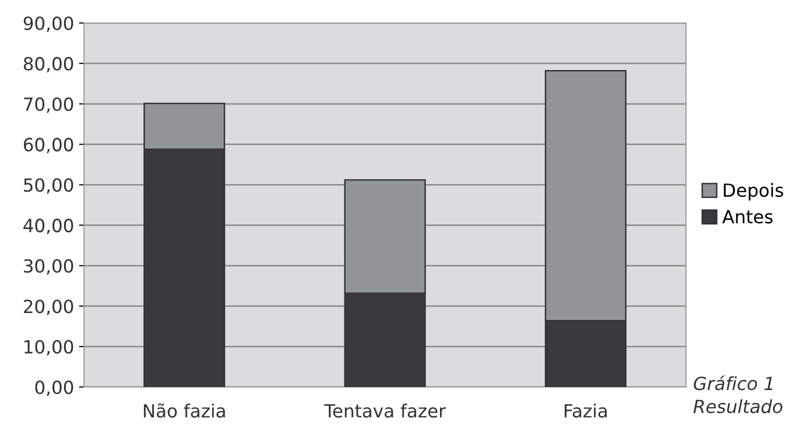  I want to click on y-tick-label: 0,00, so click(54, 388).